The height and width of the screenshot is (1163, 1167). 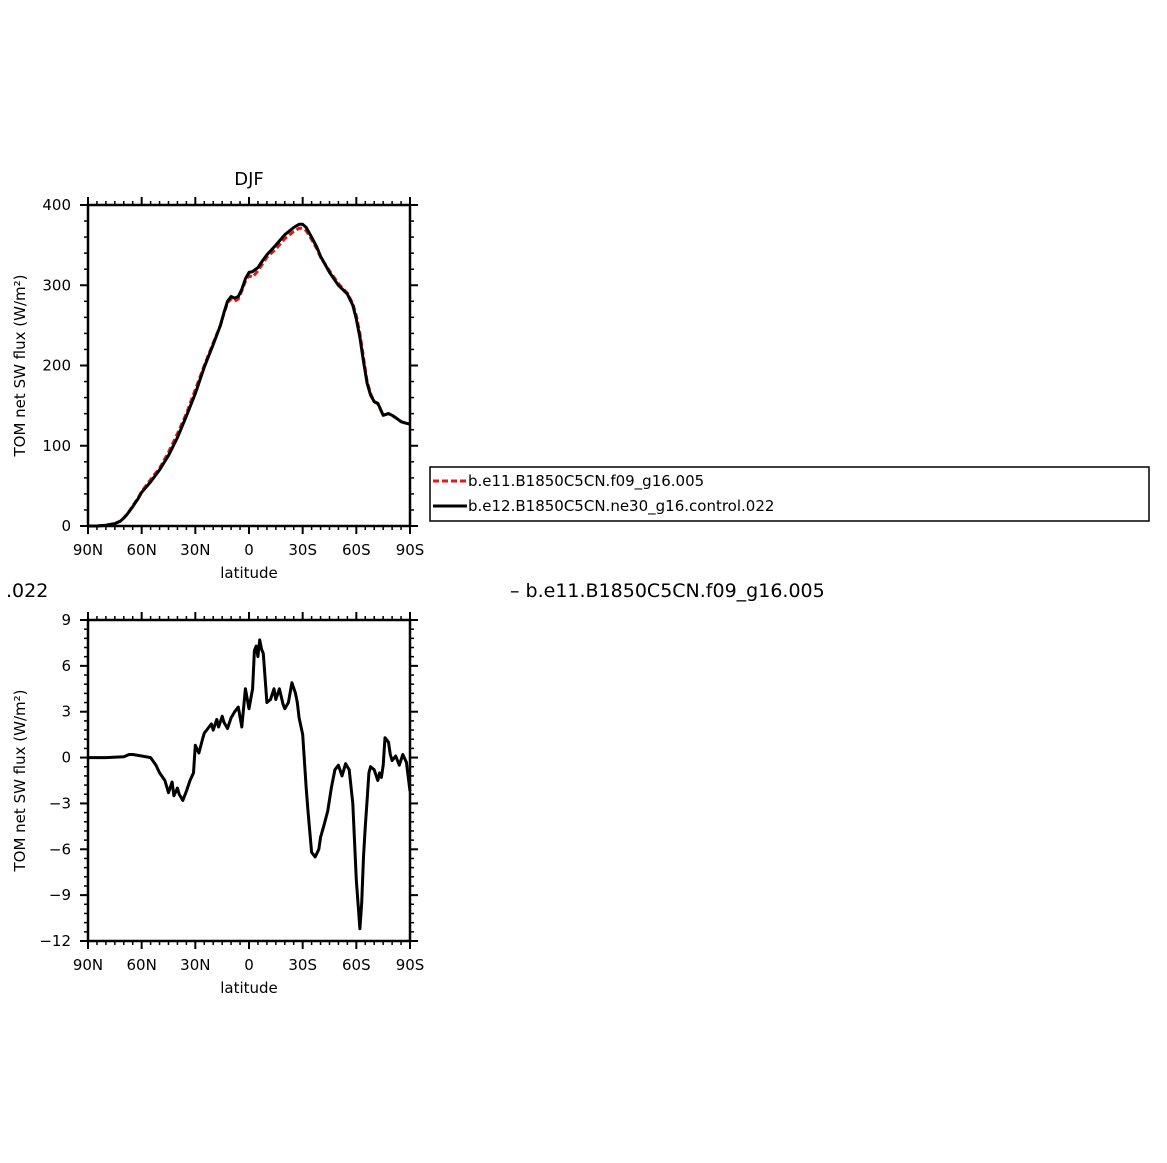 What do you see at coordinates (249, 179) in the screenshot?
I see `chart-title: DJF` at bounding box center [249, 179].